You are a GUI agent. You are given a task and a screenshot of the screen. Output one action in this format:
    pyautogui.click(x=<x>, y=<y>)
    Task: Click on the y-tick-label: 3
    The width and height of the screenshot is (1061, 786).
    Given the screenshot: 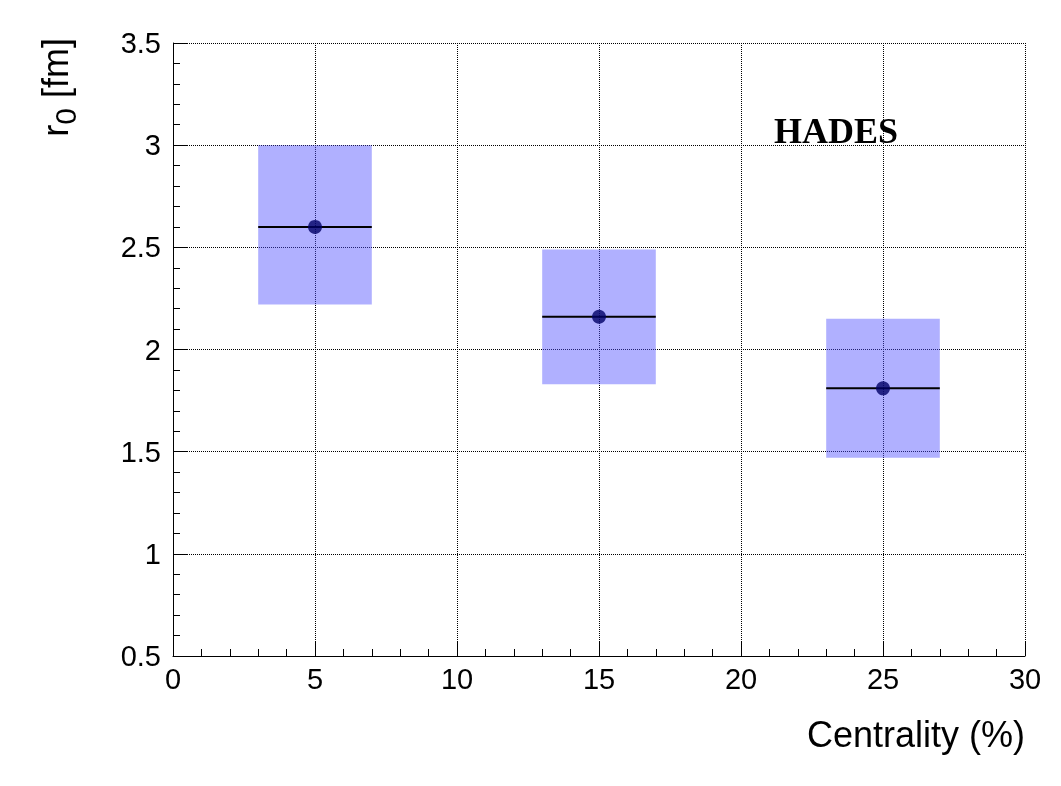 What is the action you would take?
    pyautogui.click(x=152, y=145)
    